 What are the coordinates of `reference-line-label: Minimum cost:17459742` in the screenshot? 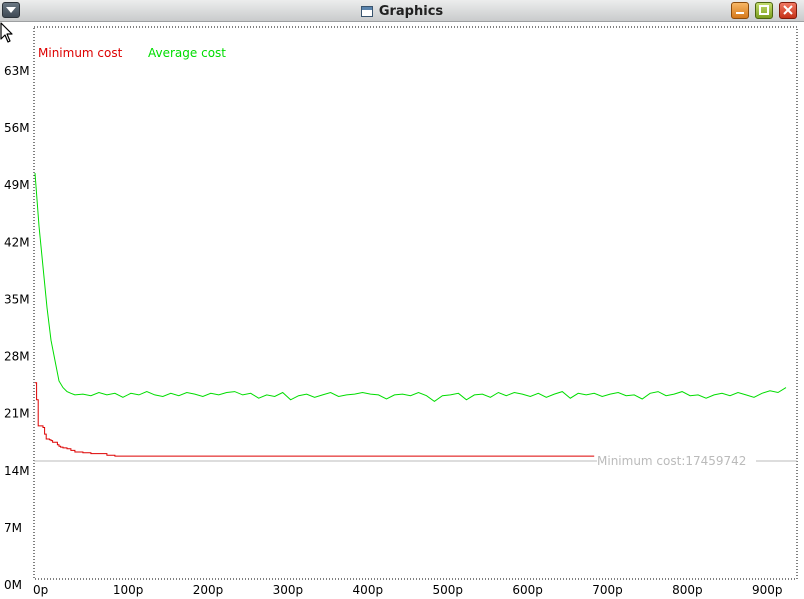 It's located at (671, 461).